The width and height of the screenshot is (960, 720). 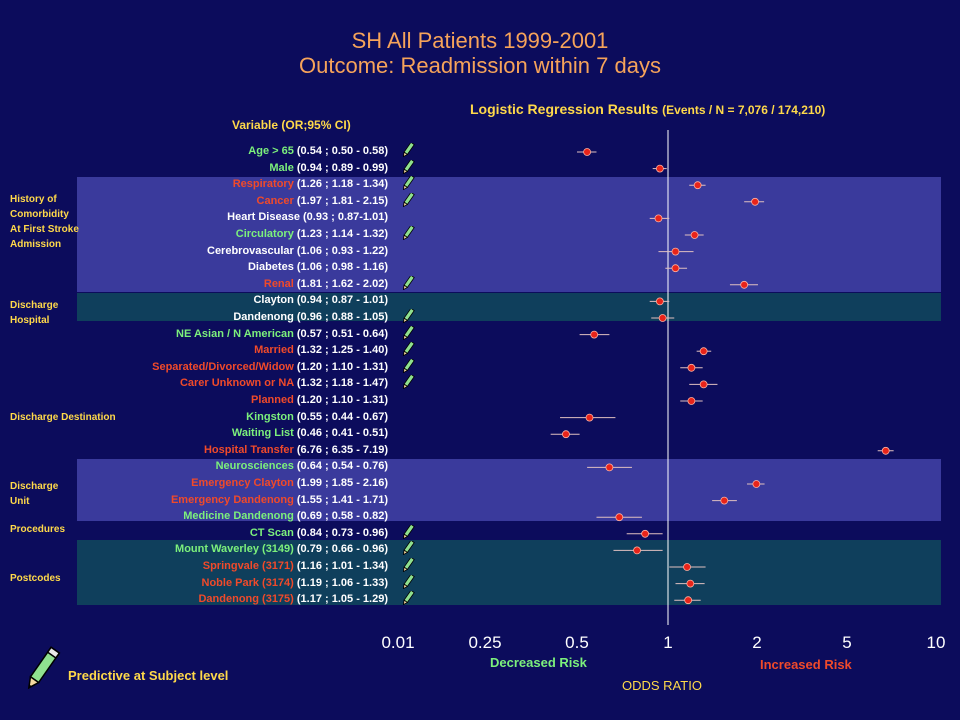 I want to click on group-label-discharge-unit: Discharge Unit, so click(x=34, y=494).